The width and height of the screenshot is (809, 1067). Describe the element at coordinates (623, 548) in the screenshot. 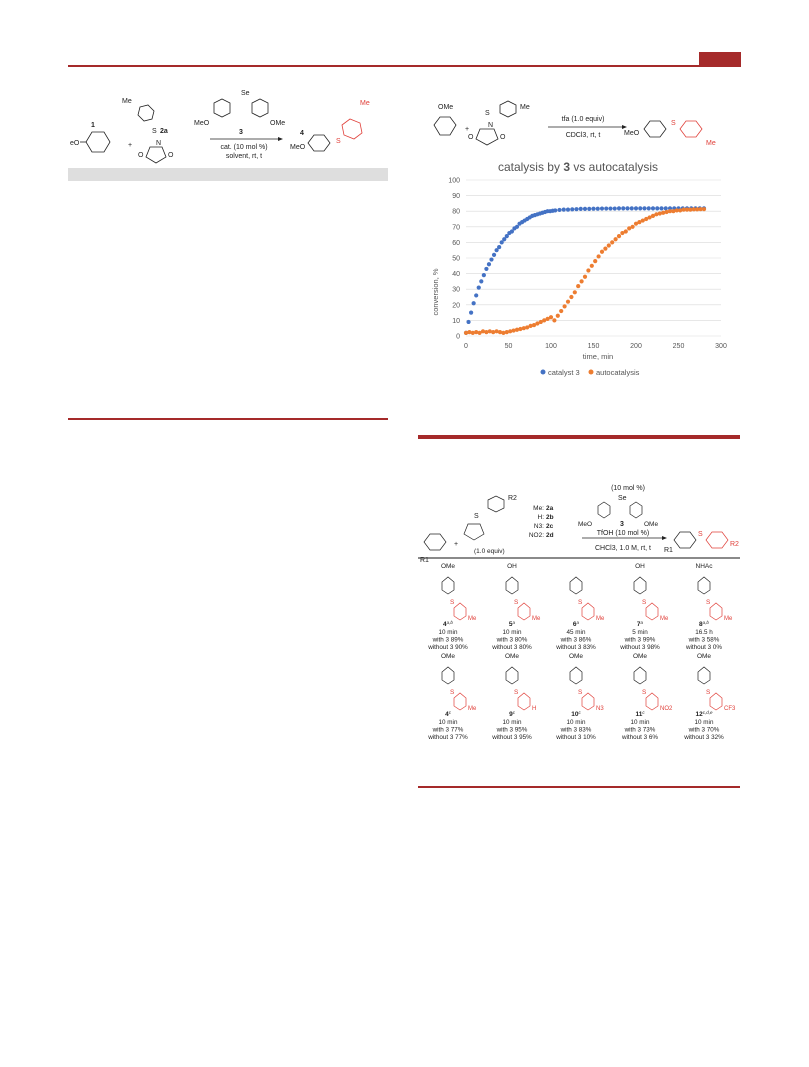

I see `scope-solvent: CHCl3, 1.0 M, rt, t` at that location.